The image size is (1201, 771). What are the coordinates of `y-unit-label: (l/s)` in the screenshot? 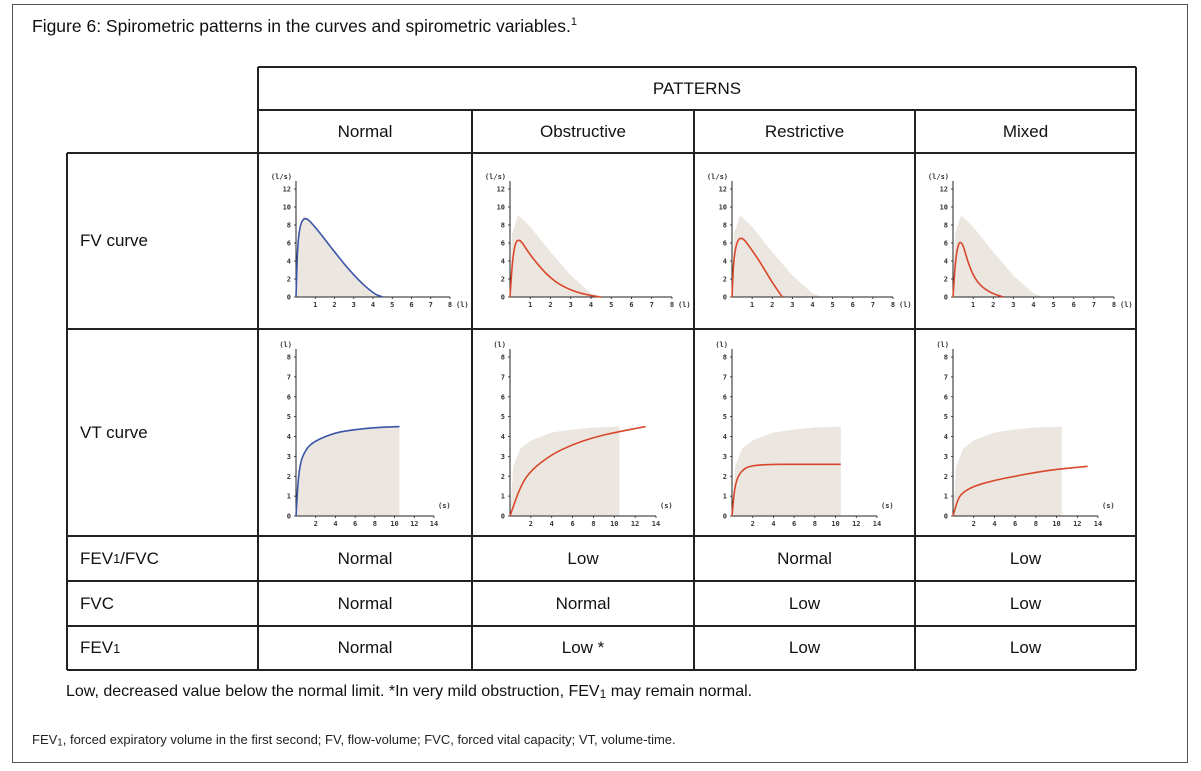 It's located at (281, 177).